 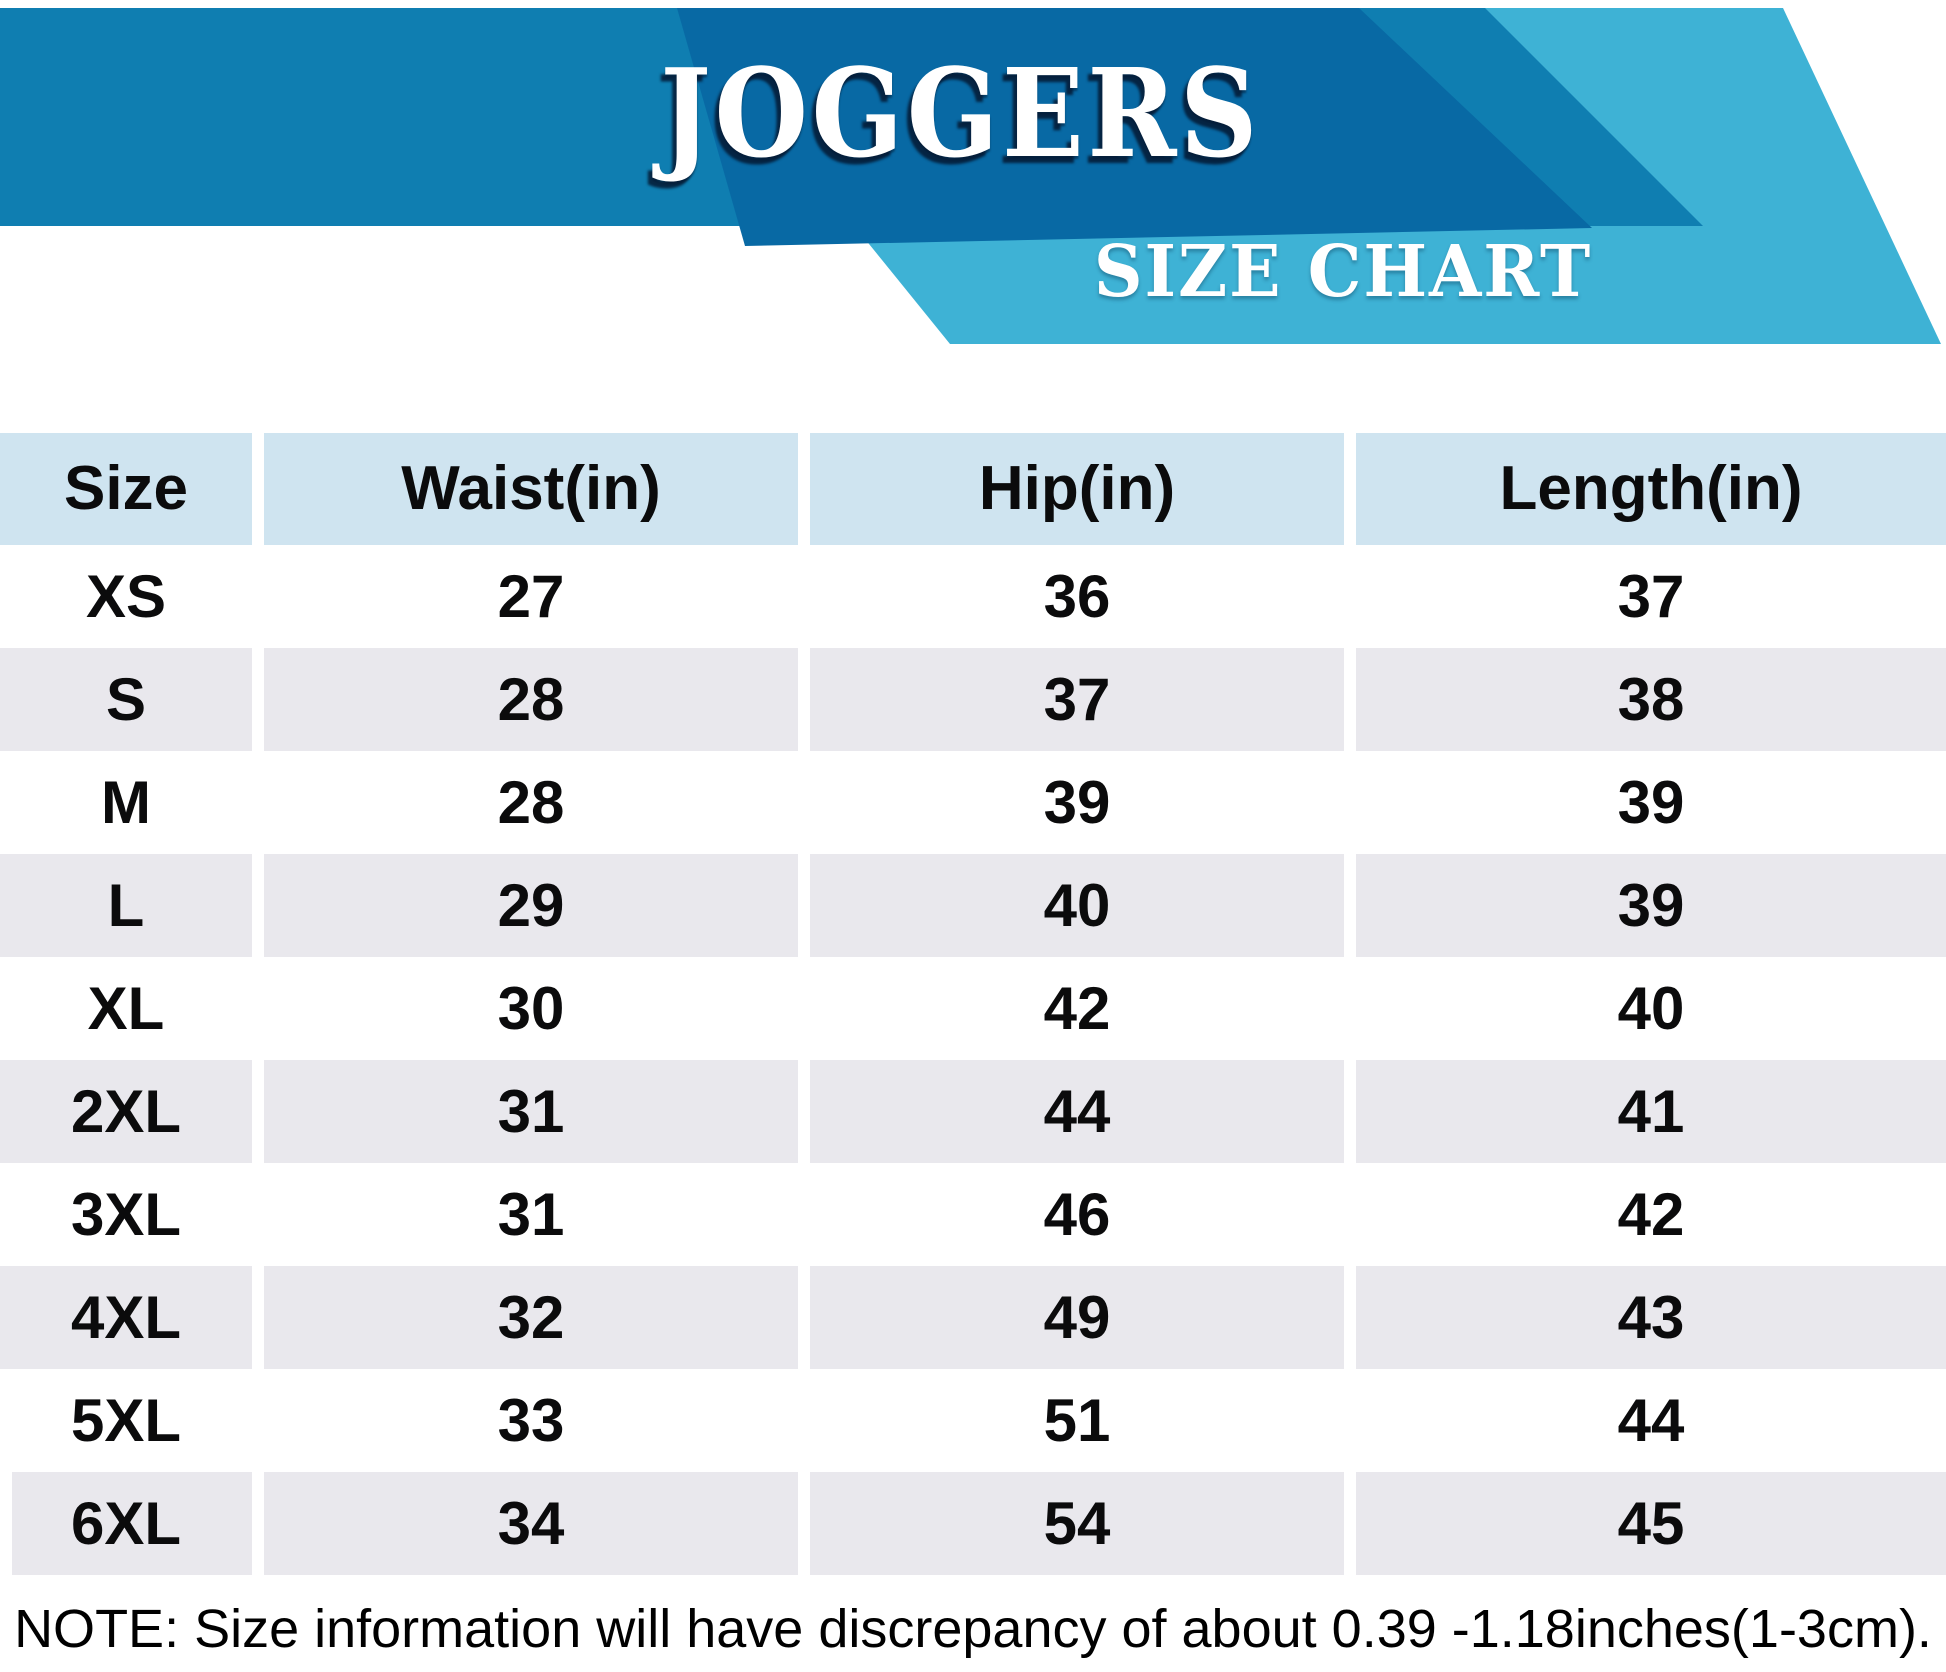 I want to click on cell-size: 6XL, so click(x=126, y=1523).